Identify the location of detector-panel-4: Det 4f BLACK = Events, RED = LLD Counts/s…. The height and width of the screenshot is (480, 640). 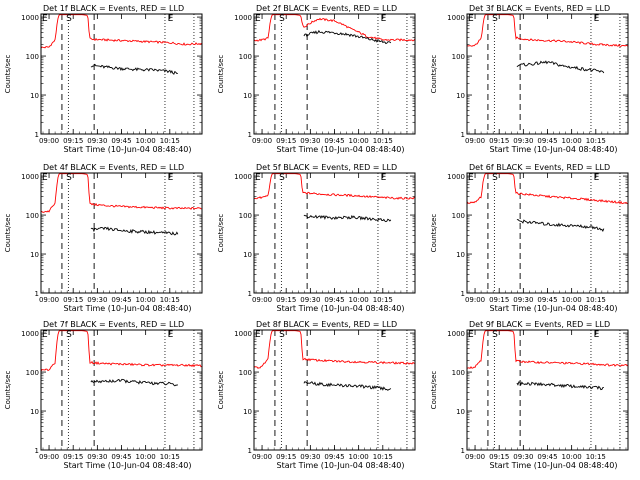
(103, 238).